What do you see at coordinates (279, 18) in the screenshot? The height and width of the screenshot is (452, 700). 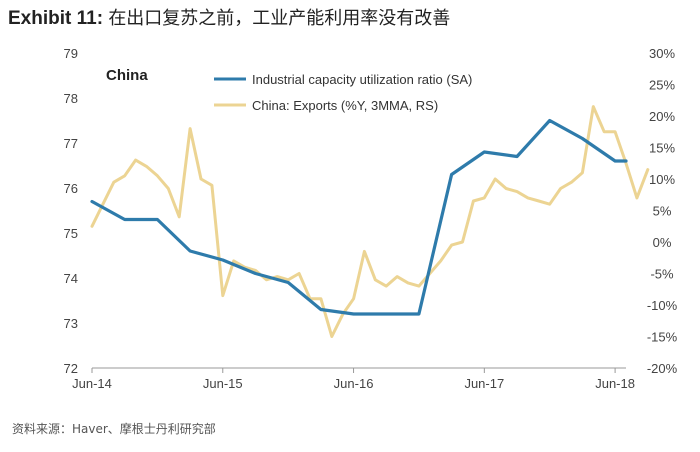 I see `chart-title-text: 在出口复苏之前，工业产能利用率没有改善` at bounding box center [279, 18].